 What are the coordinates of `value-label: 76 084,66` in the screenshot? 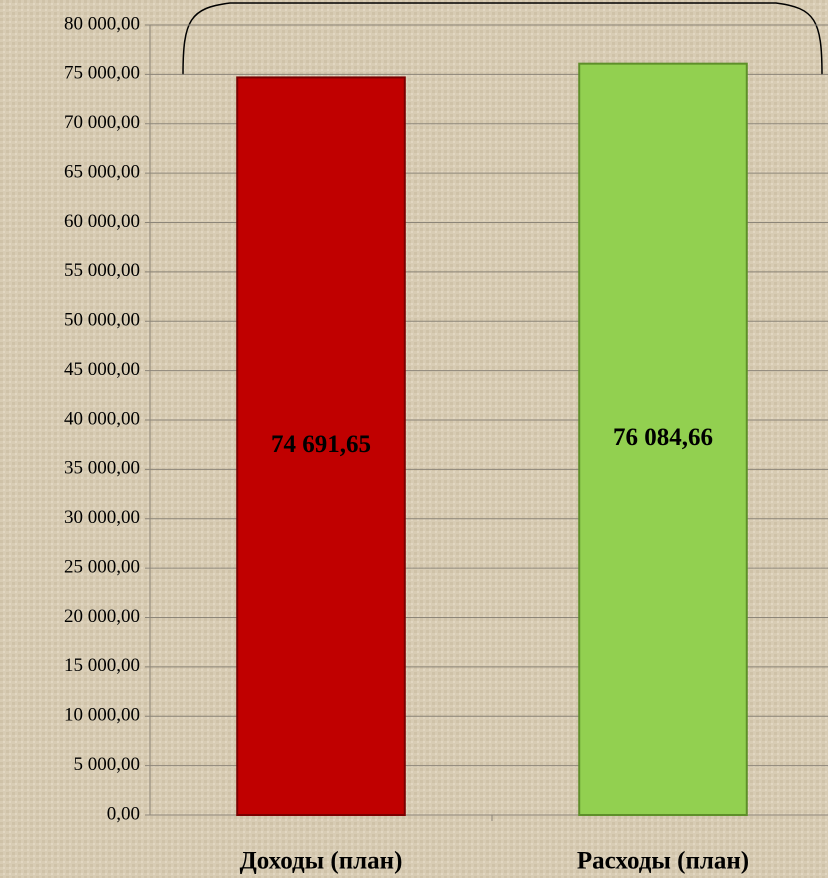 It's located at (663, 437).